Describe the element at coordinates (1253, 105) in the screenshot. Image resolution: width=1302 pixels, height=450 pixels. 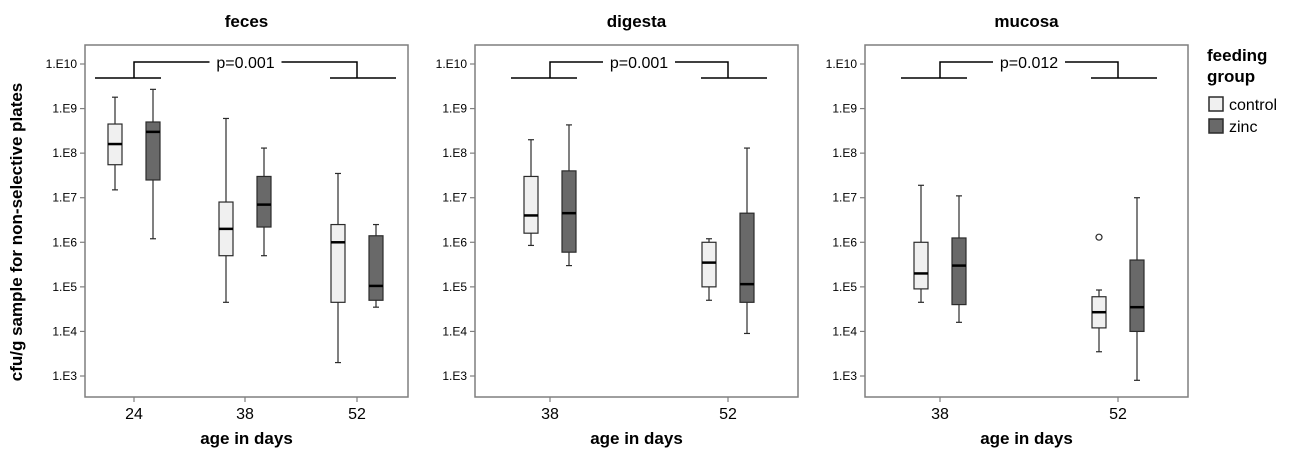
I see `legend-label-control: control` at that location.